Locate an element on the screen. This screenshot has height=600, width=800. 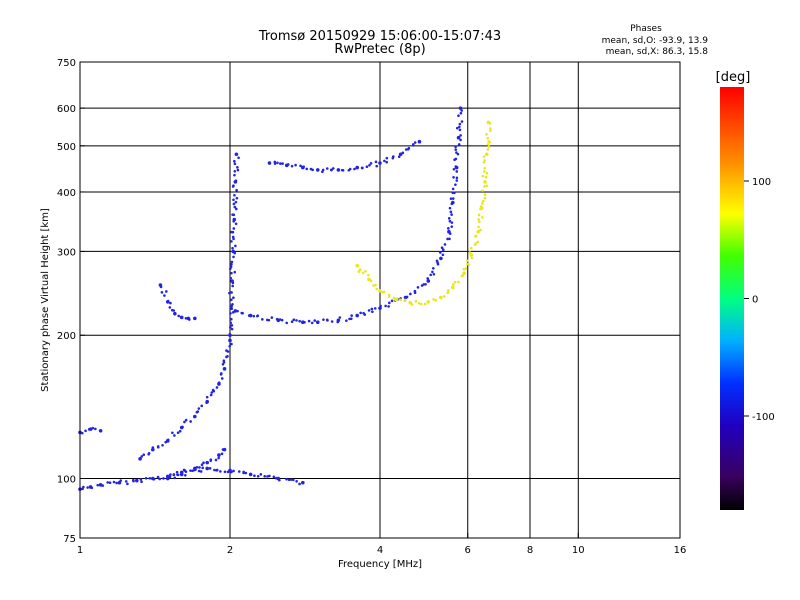
phase-line-o: mean, sd,O: -93.9, 13.9 is located at coordinates (655, 41).